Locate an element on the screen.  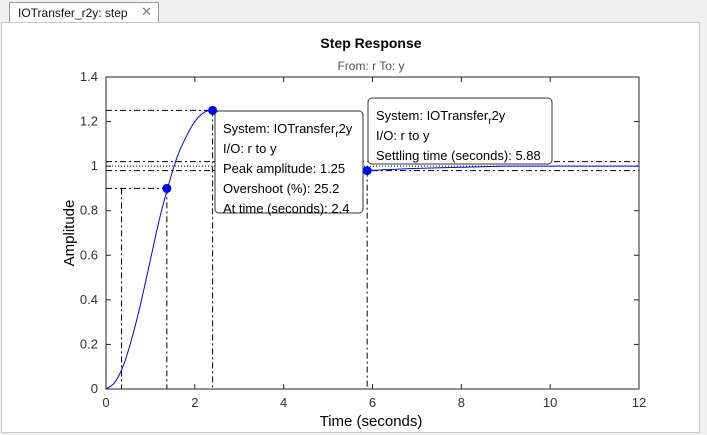
y-tick-label: 0.8 is located at coordinates (89, 210).